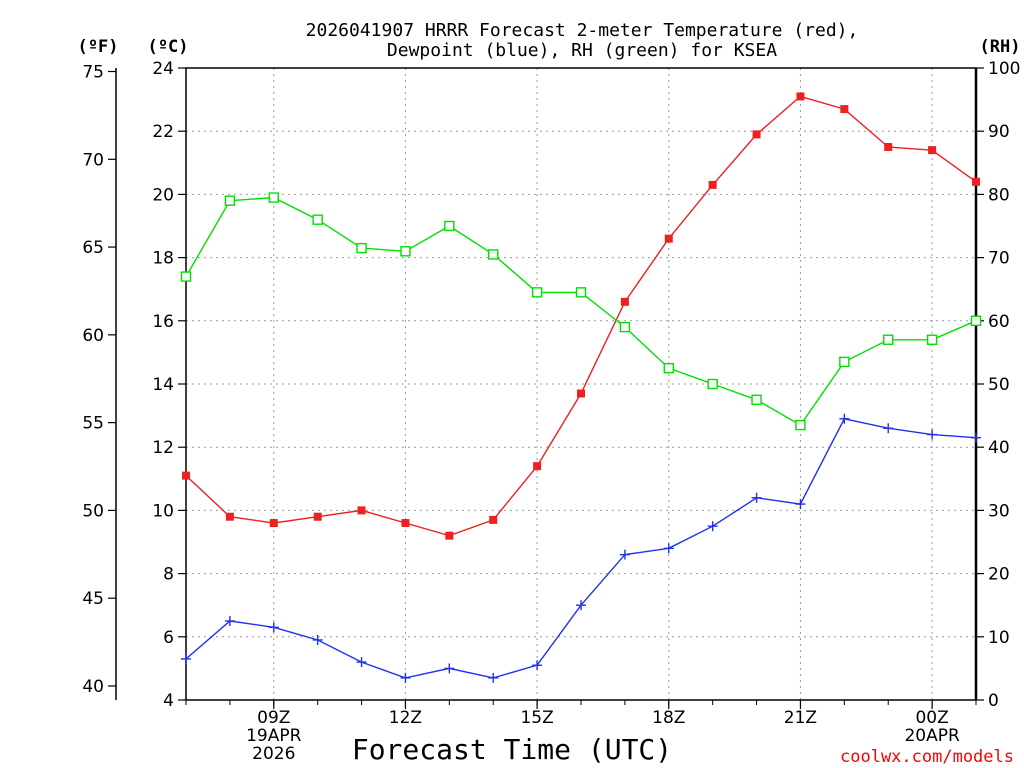 The image size is (1024, 768). Describe the element at coordinates (163, 259) in the screenshot. I see `celsius-tick-label: 18` at that location.